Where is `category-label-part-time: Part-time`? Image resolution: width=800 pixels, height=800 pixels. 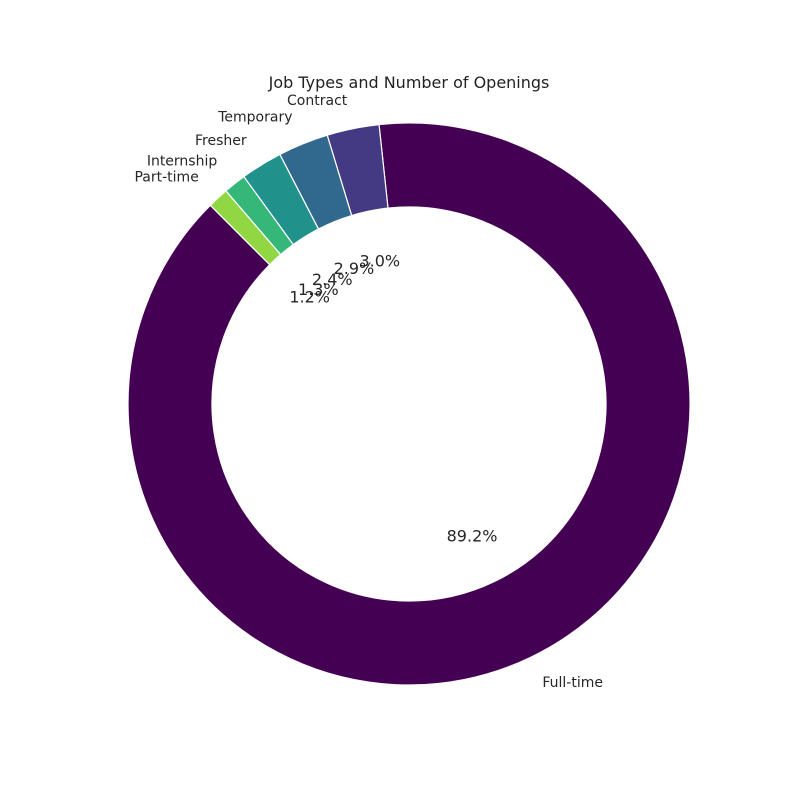
category-label-part-time: Part-time is located at coordinates (166, 177).